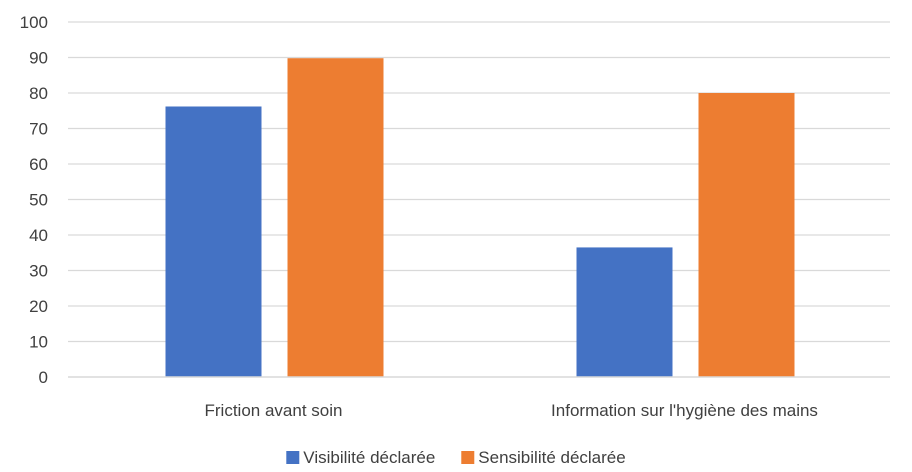 The width and height of the screenshot is (912, 472). Describe the element at coordinates (456, 457) in the screenshot. I see `legend: Visibilité déclarée Sensibilité déclarée` at that location.